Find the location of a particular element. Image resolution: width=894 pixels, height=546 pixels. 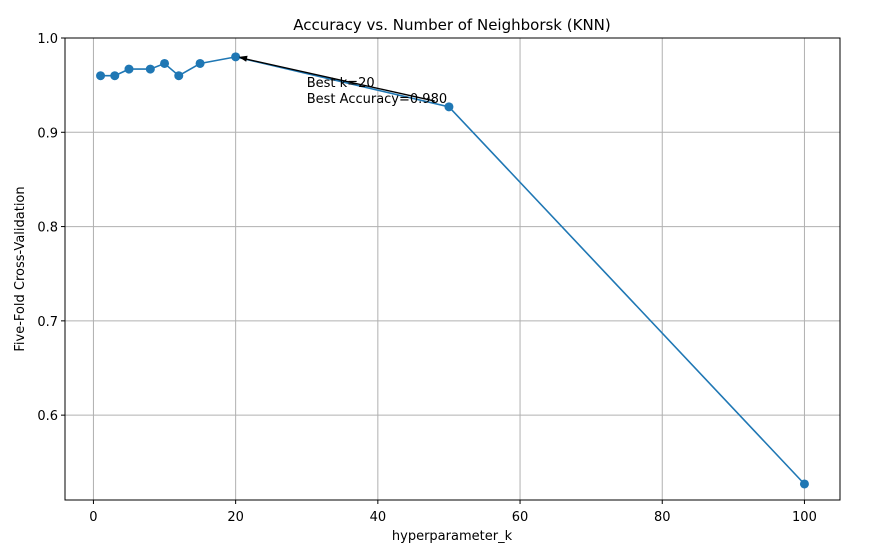

x-axis-label: hyperparameter_k is located at coordinates (452, 536).